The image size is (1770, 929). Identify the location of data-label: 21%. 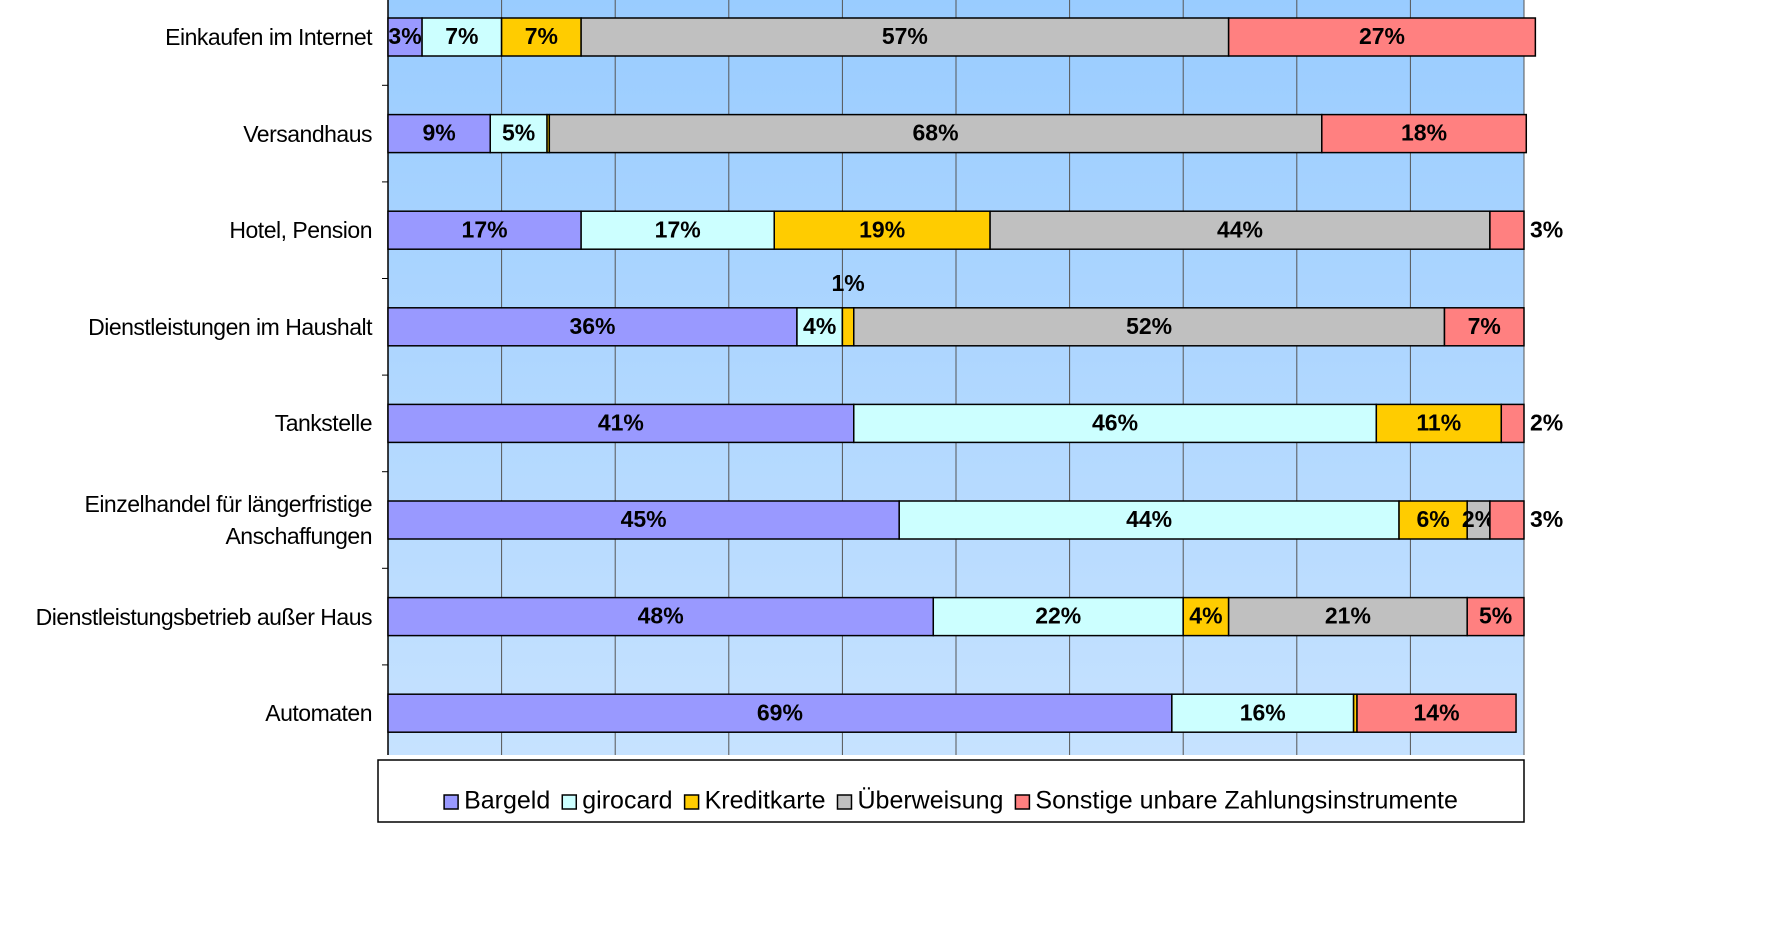
(1348, 616).